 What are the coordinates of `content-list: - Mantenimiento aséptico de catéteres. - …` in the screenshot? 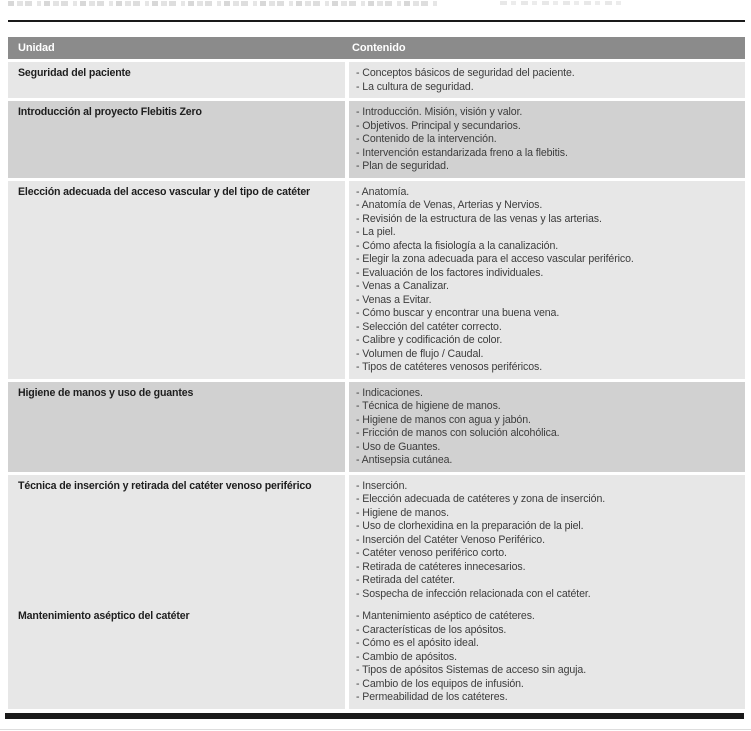 It's located at (547, 657).